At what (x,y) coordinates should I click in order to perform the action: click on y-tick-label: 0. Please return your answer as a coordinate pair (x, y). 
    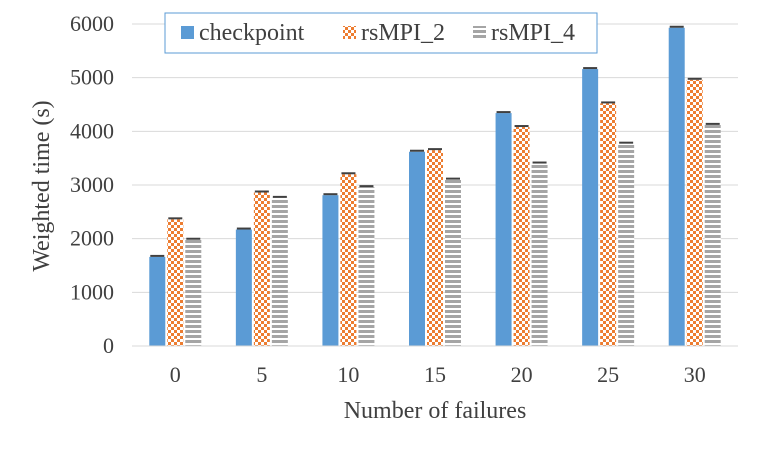
    Looking at the image, I should click on (108, 345).